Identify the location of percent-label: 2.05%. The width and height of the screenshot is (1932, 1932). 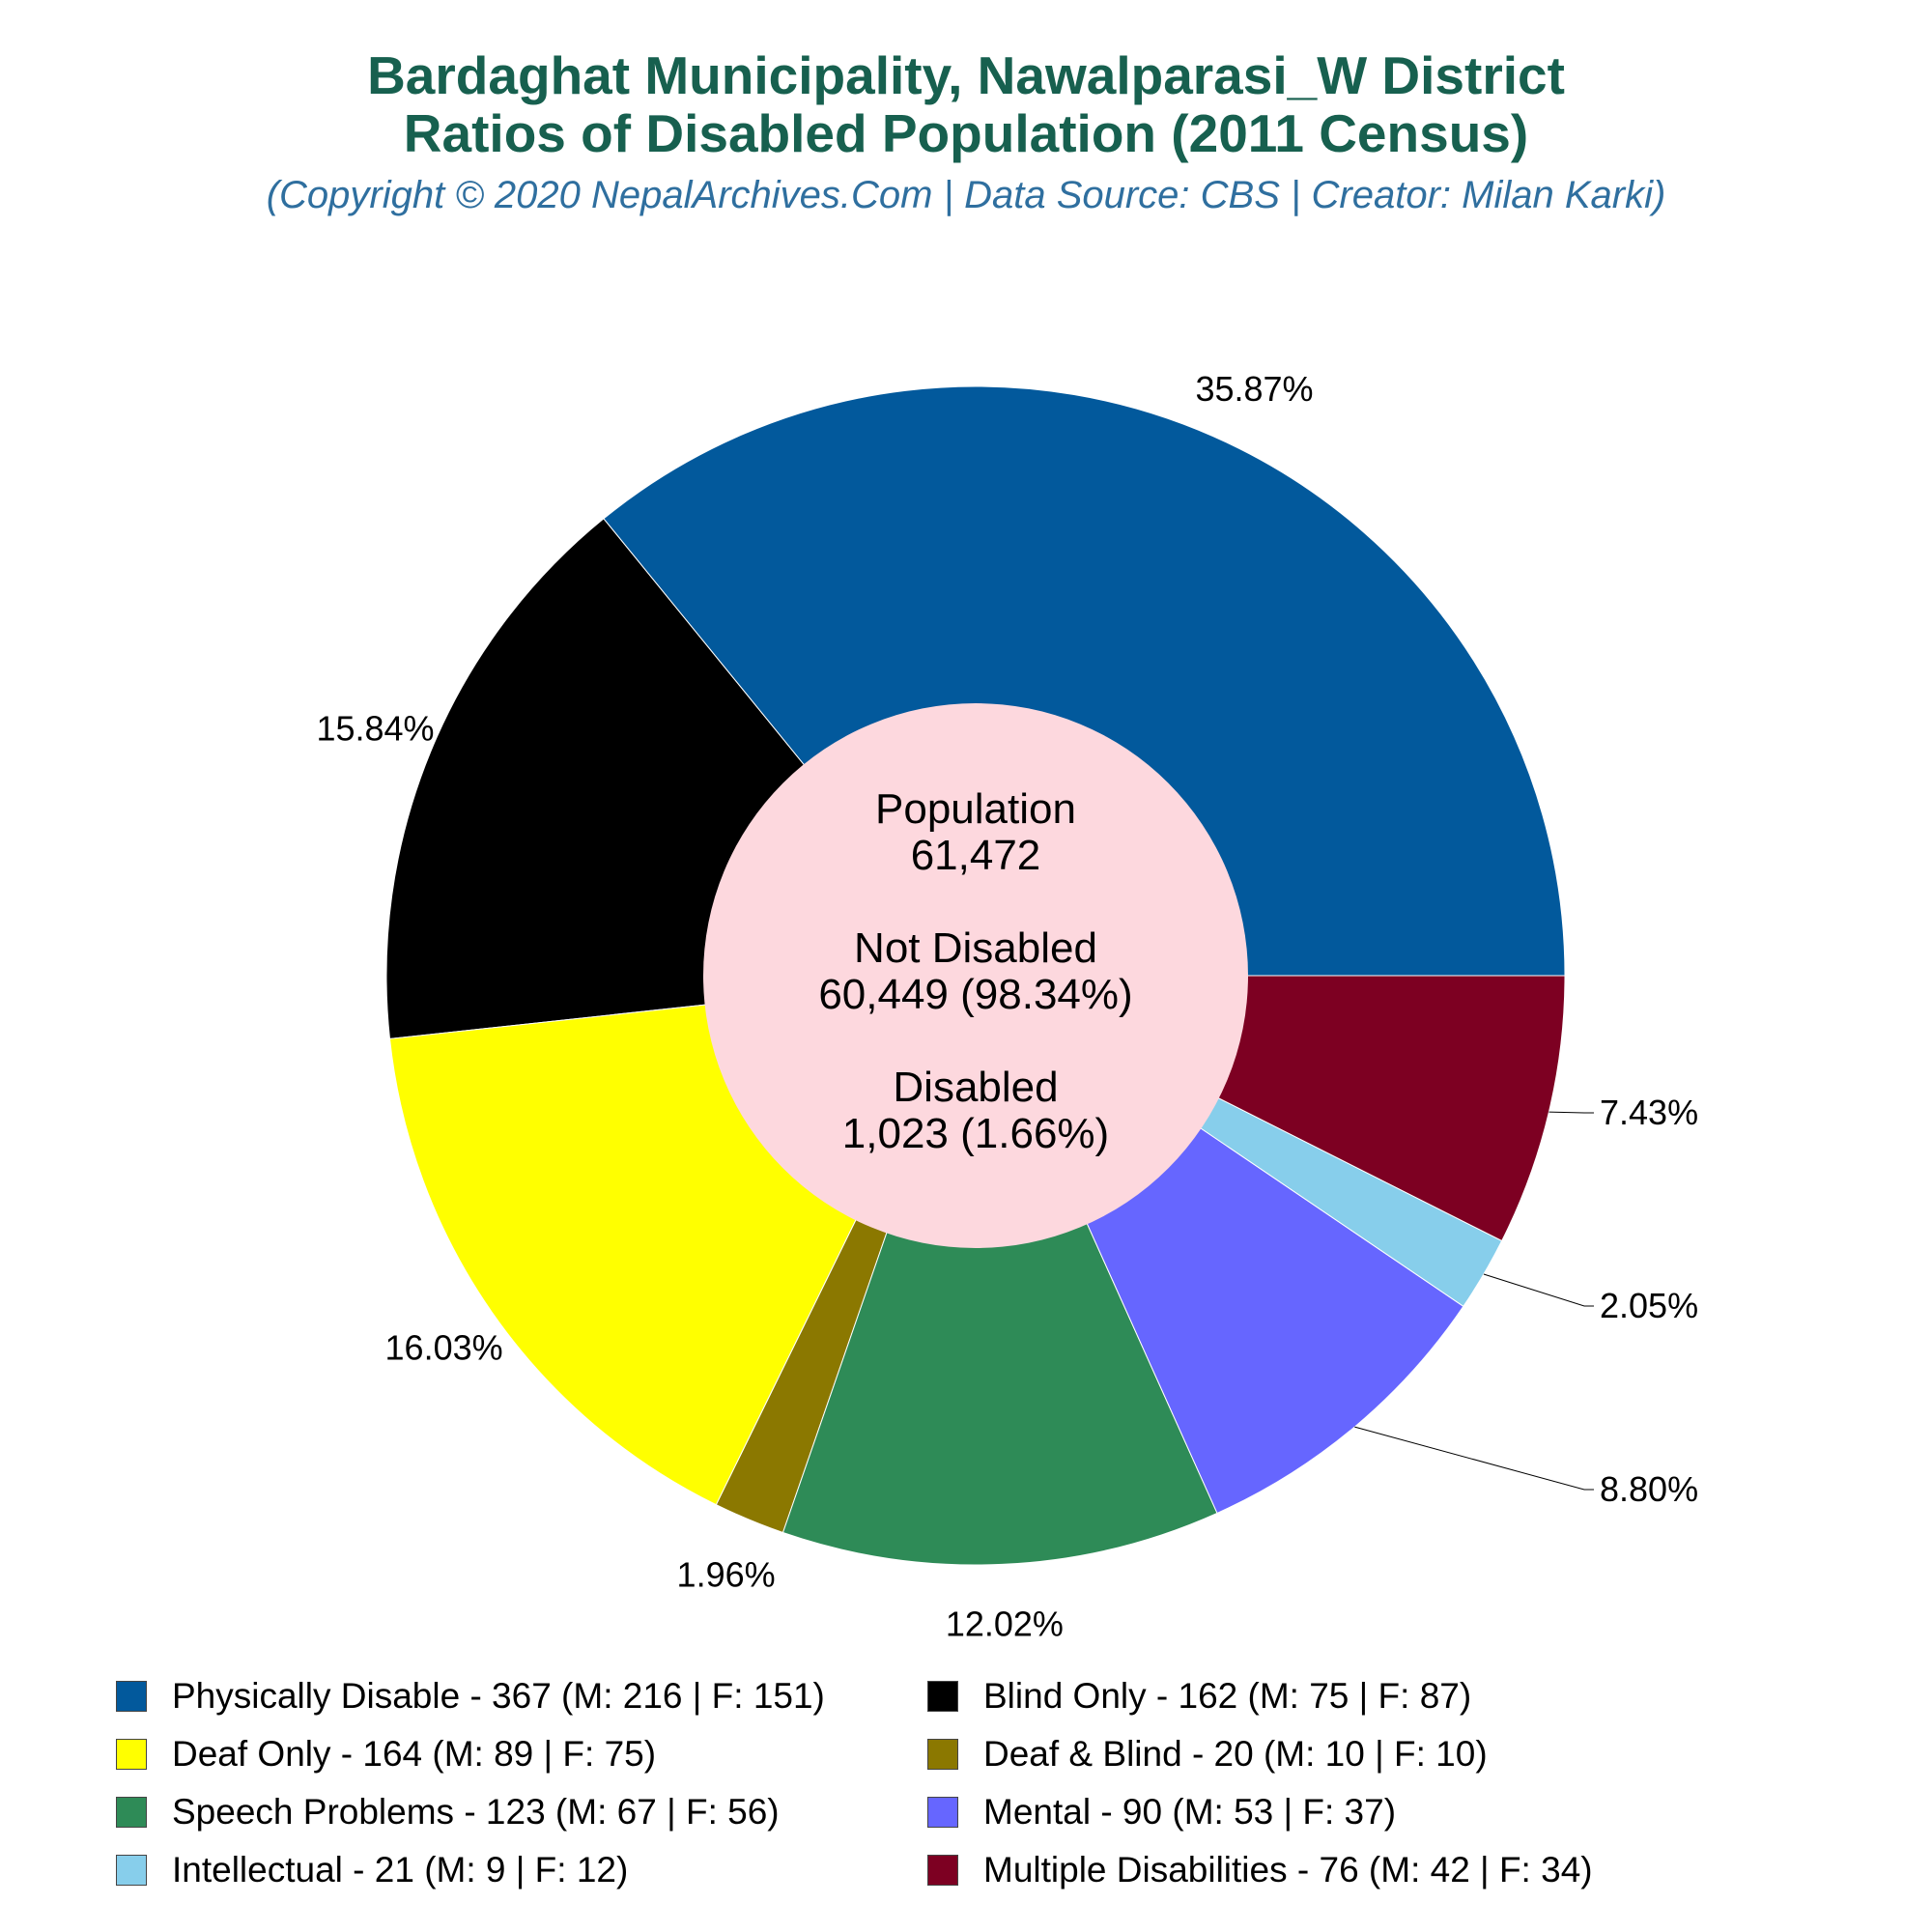
(1649, 1305).